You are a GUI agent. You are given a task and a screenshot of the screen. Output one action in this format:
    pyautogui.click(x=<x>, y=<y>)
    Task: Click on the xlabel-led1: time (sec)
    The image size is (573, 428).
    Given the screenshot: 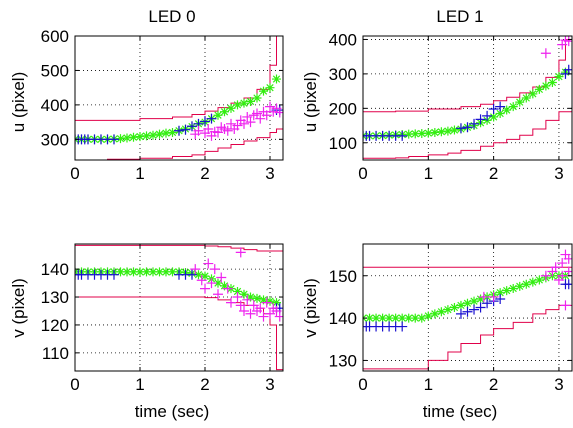 What is the action you would take?
    pyautogui.click(x=460, y=411)
    